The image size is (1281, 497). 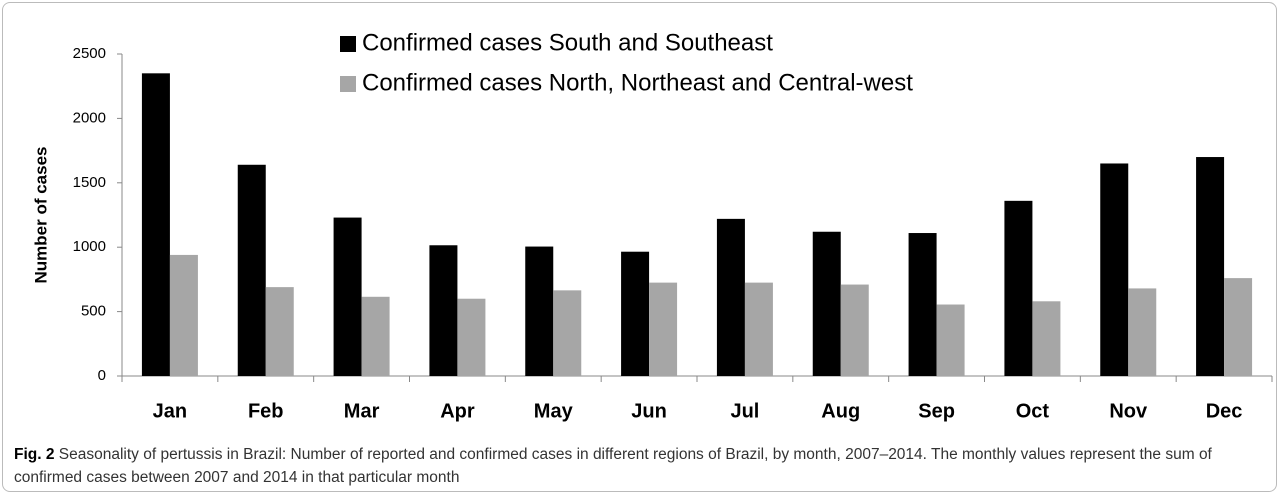 What do you see at coordinates (170, 411) in the screenshot?
I see `x-tick-label: Jan` at bounding box center [170, 411].